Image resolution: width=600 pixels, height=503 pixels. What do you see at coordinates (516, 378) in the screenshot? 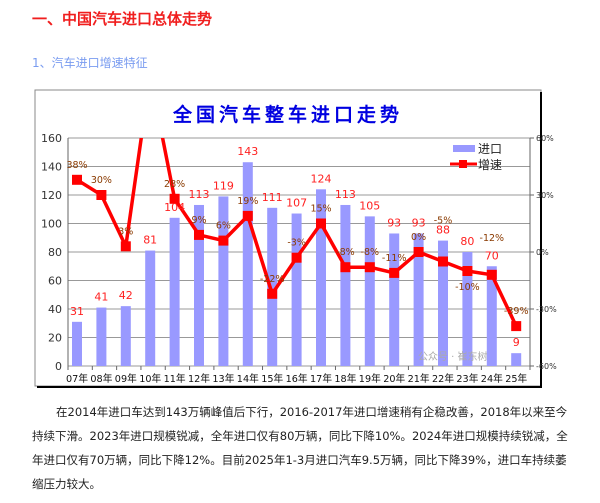
I see `x-tick-label: 25年` at bounding box center [516, 378].